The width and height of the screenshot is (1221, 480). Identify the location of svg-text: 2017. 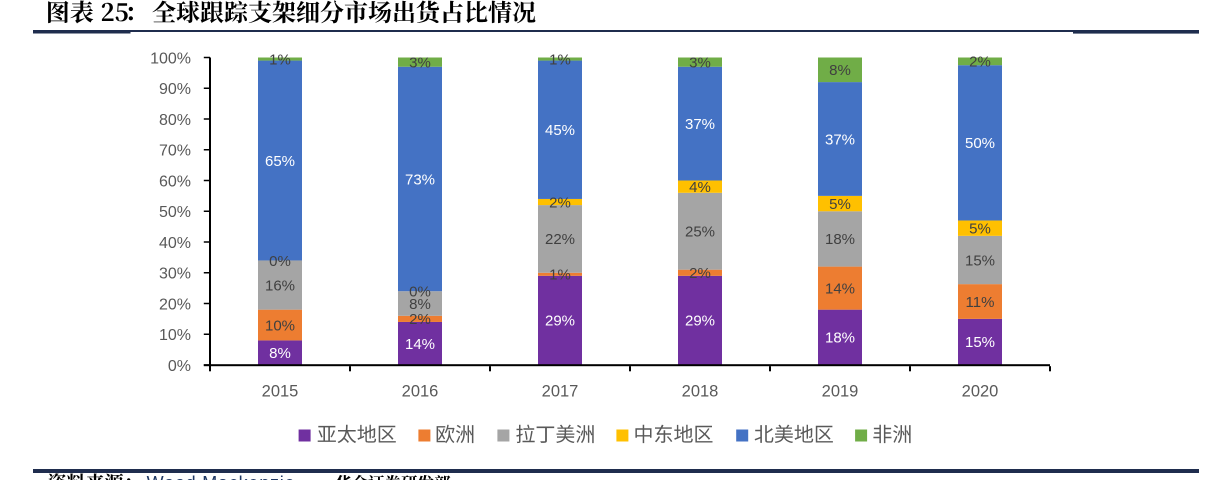
(560, 392).